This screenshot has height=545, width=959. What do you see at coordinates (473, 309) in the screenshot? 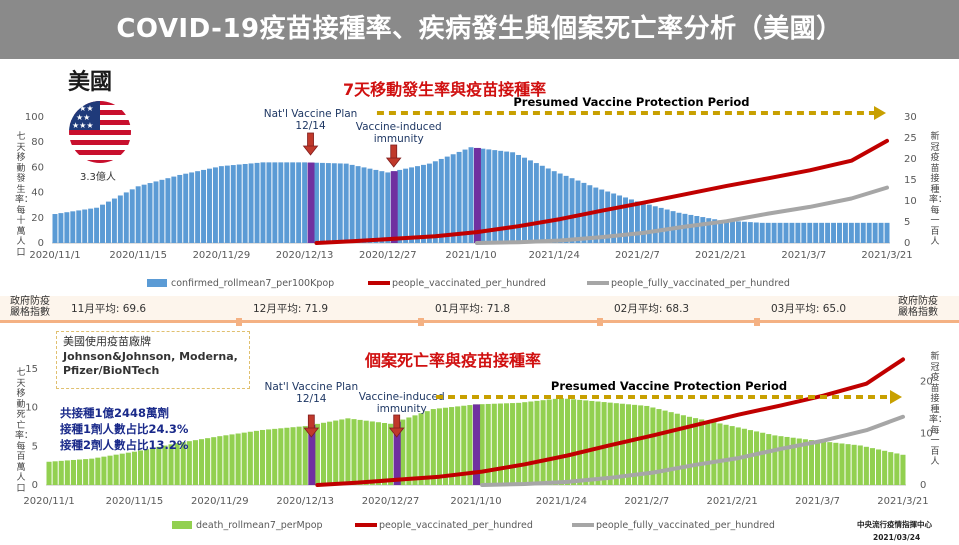
I see `stringency-month-jan-text: 01月平均: 71.8` at bounding box center [473, 309].